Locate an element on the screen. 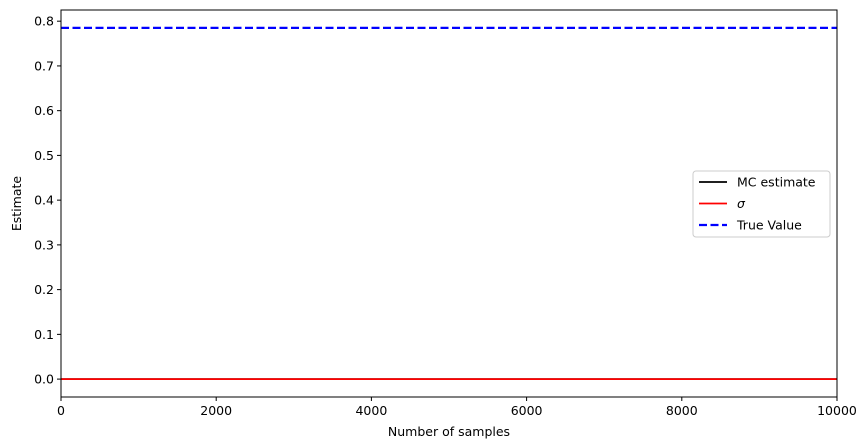 The height and width of the screenshot is (448, 868). y-tick-label-2: 0.2 is located at coordinates (44, 289).